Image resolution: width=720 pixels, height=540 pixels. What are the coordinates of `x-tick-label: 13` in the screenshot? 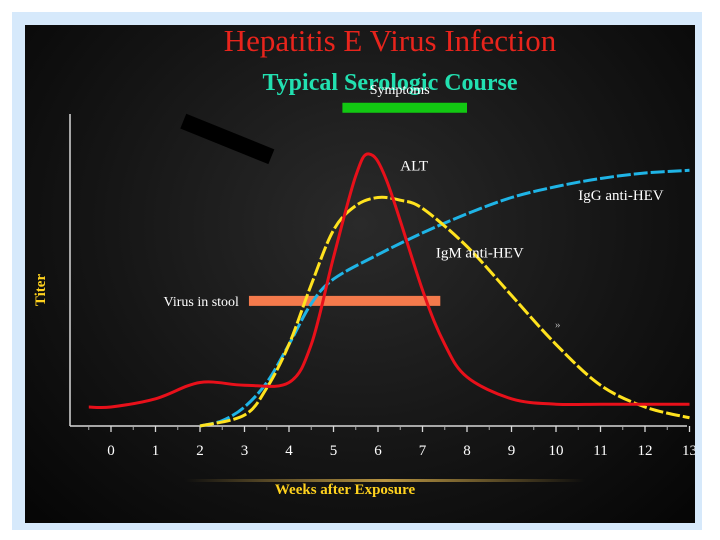 It's located at (688, 451).